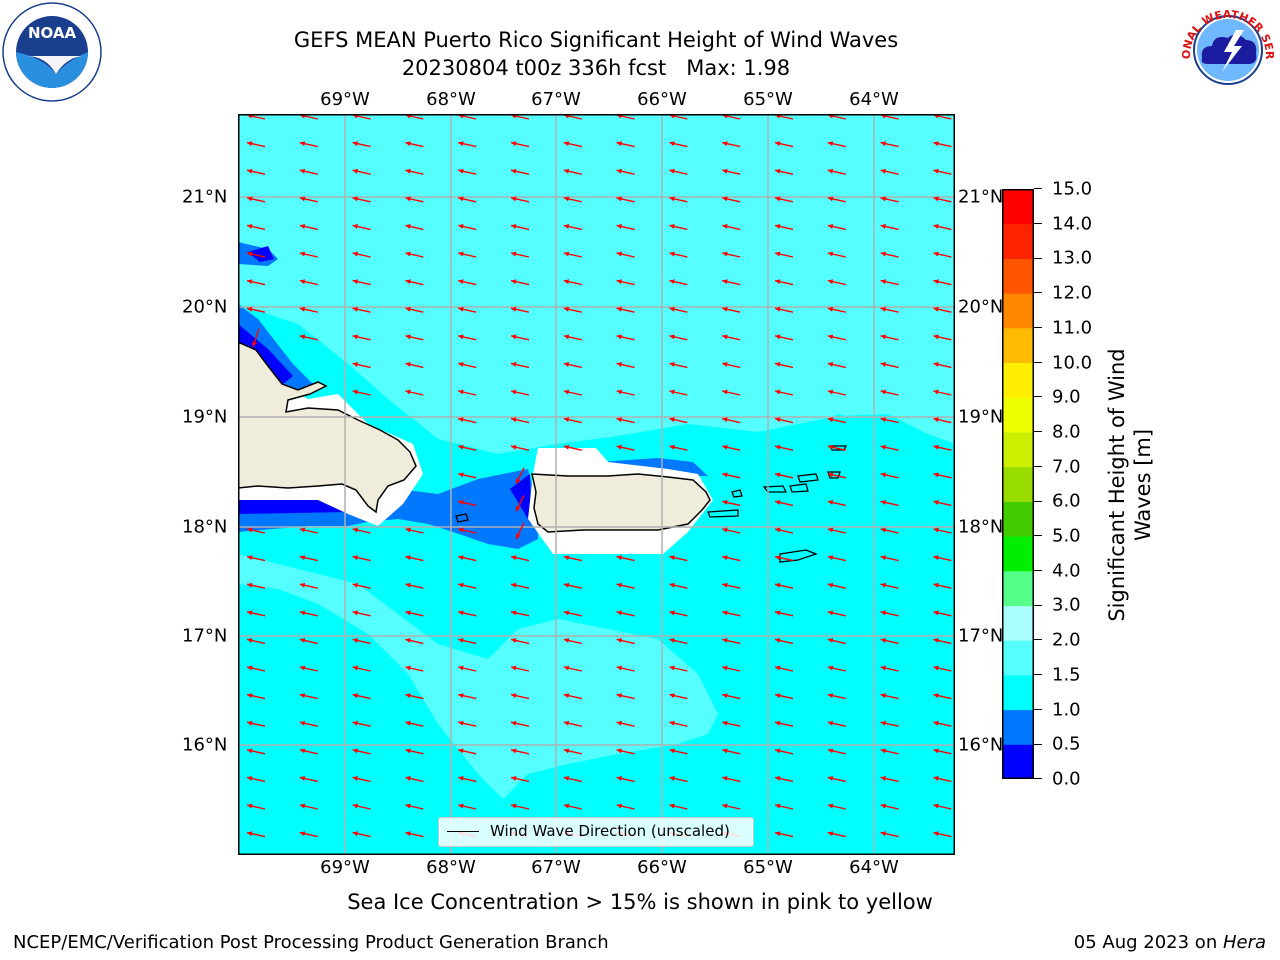 Image resolution: width=1280 pixels, height=960 pixels. I want to click on land-hispaniola, so click(327, 427).